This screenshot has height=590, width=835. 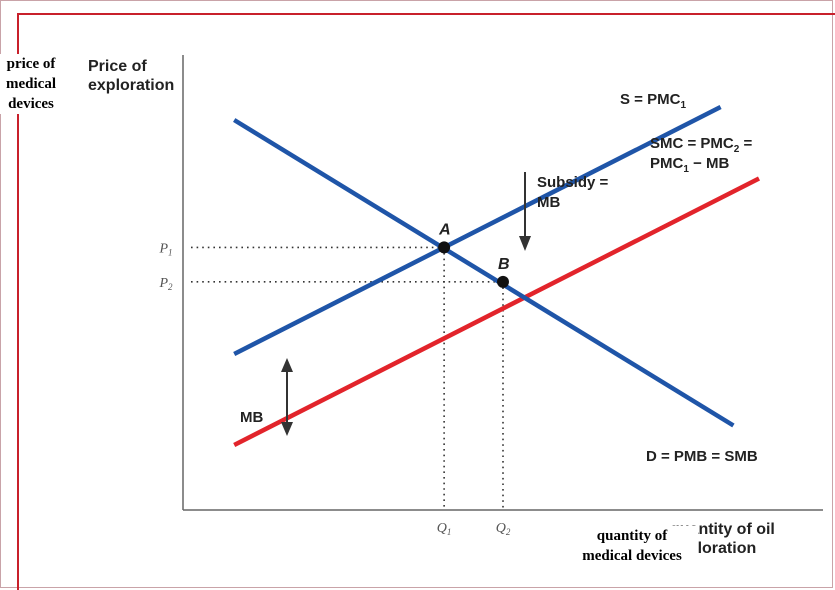 What do you see at coordinates (548, 202) in the screenshot?
I see `subsidy-label: MB` at bounding box center [548, 202].